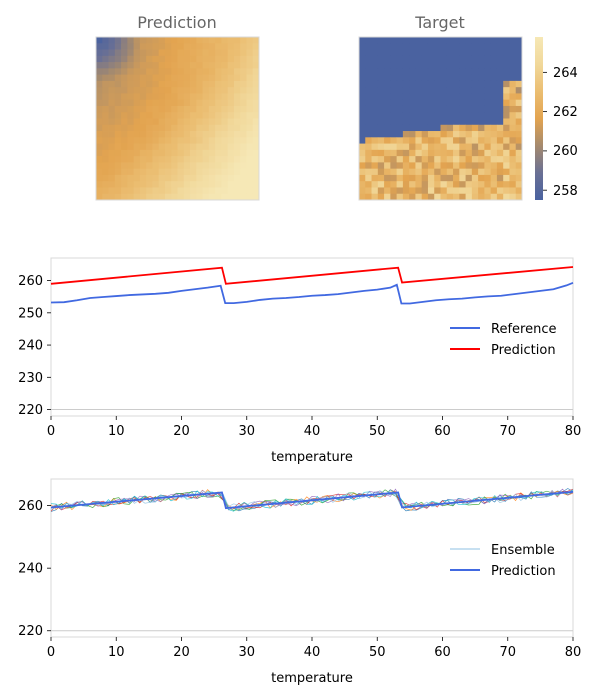  What do you see at coordinates (312, 499) in the screenshot?
I see `ensemble-member-line` at bounding box center [312, 499].